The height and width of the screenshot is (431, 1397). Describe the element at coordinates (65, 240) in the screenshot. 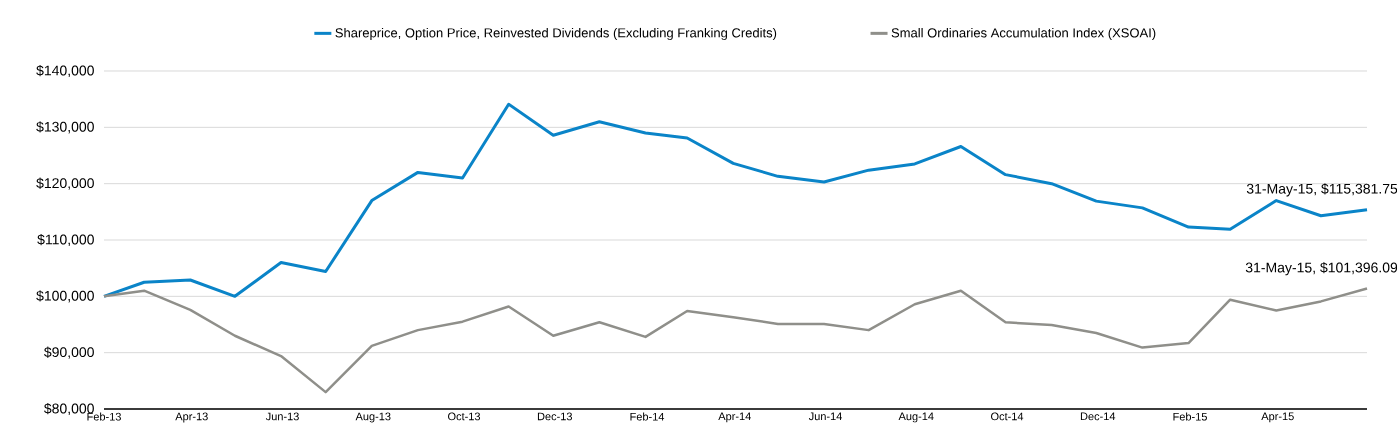

I see `y-tick-label: $110,000` at that location.